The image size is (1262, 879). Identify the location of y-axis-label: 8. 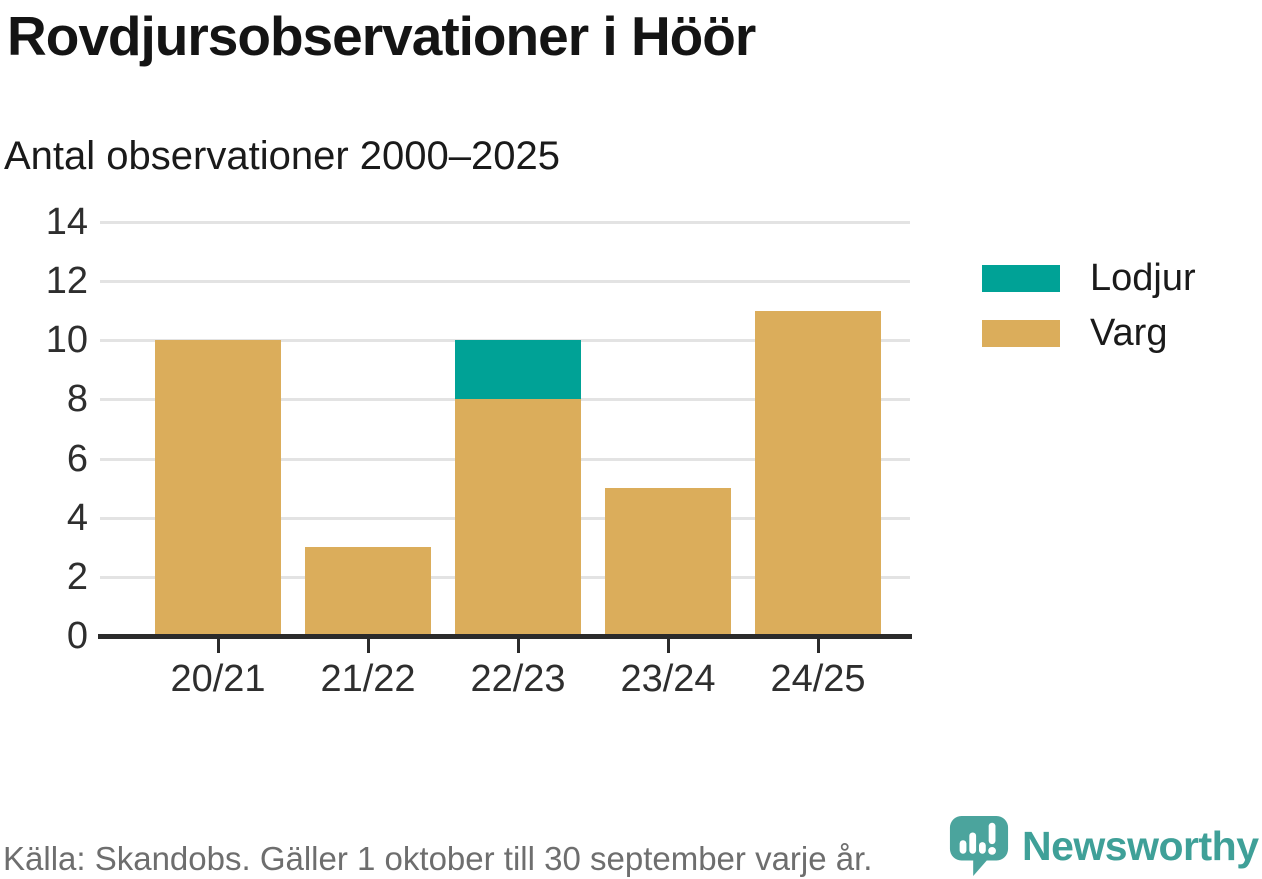
(77, 399).